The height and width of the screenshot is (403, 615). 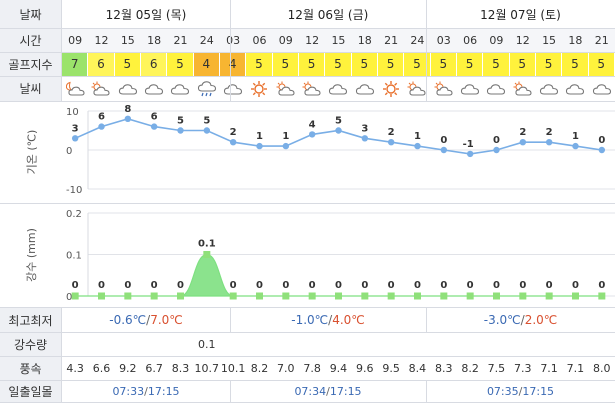 I want to click on rain-cloud-icon, so click(x=207, y=88).